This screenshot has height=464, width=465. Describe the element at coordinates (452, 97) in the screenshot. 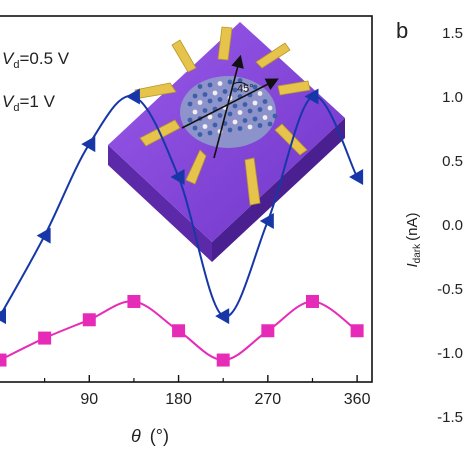

I see `panel-b-y-tick-1.0: 1.0` at that location.